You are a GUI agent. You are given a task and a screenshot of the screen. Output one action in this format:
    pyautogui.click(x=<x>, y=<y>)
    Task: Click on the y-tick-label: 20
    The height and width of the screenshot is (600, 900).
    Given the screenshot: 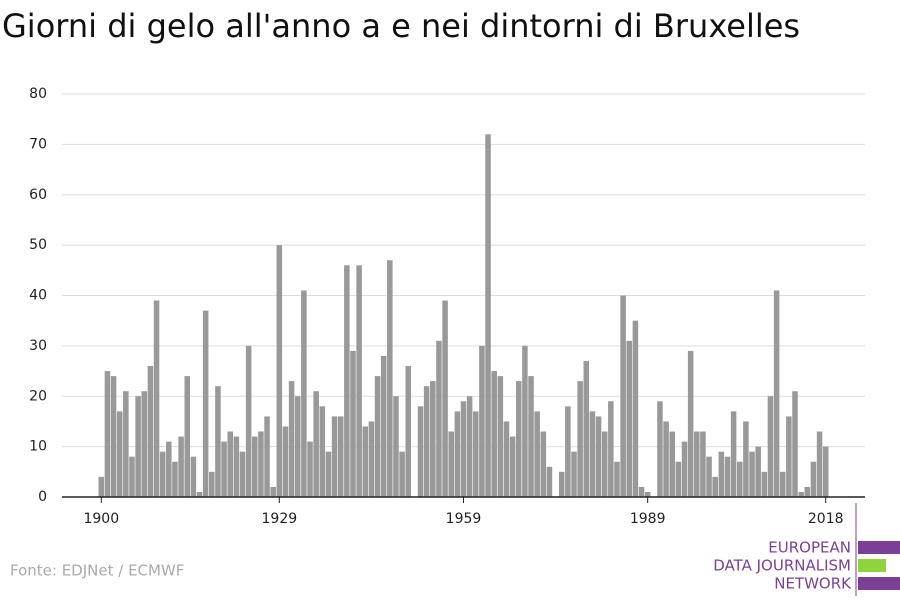 What is the action you would take?
    pyautogui.click(x=38, y=396)
    